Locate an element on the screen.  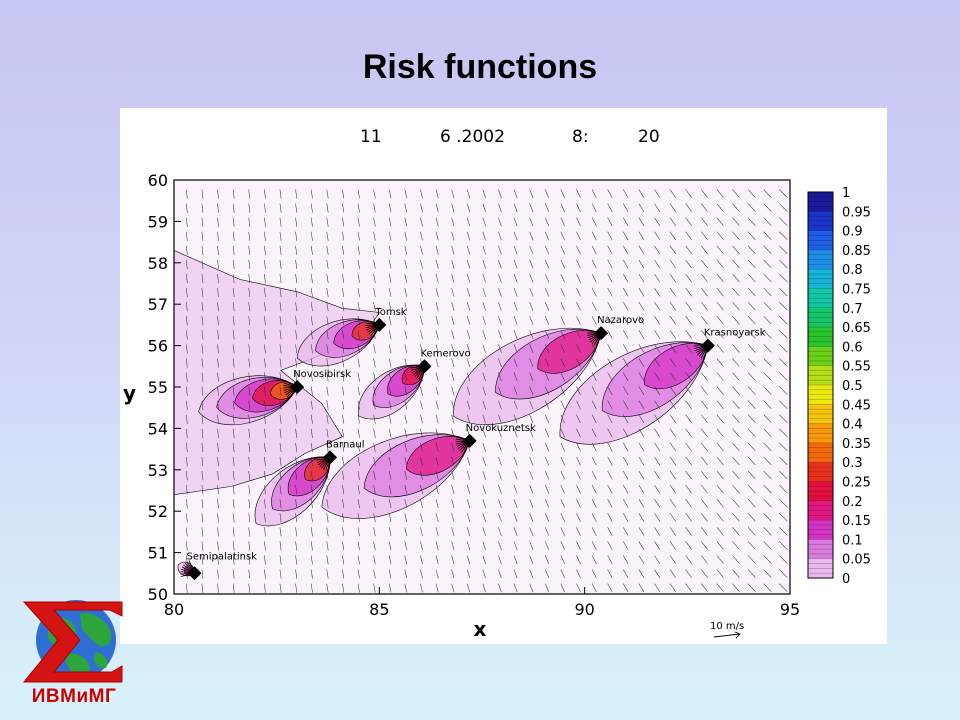
wind-scale-label: 10 m/s is located at coordinates (727, 626).